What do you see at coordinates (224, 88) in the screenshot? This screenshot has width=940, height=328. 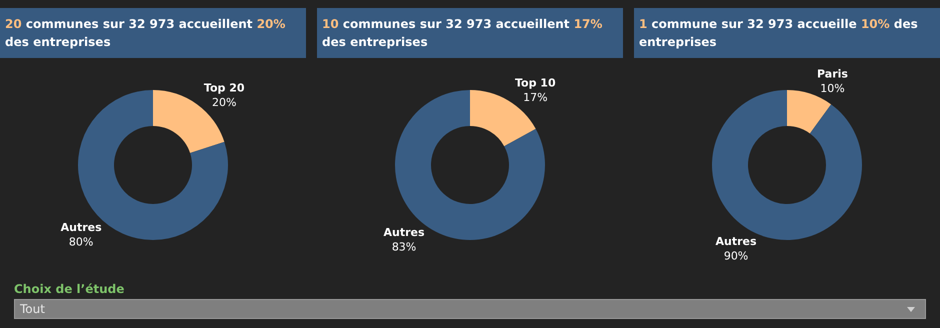 I see `slice-label: Top 20` at bounding box center [224, 88].